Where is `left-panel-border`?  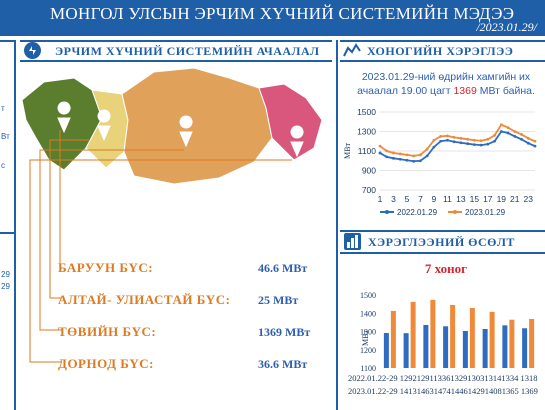 left-panel-border is located at coordinates (15, 225).